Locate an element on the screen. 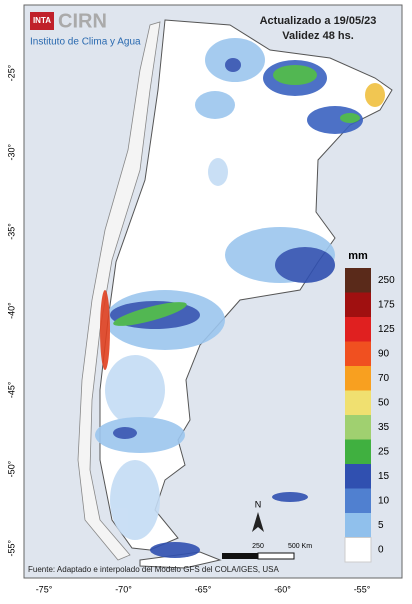 Image resolution: width=412 pixels, height=604 pixels. legend-label: 90 is located at coordinates (384, 353).